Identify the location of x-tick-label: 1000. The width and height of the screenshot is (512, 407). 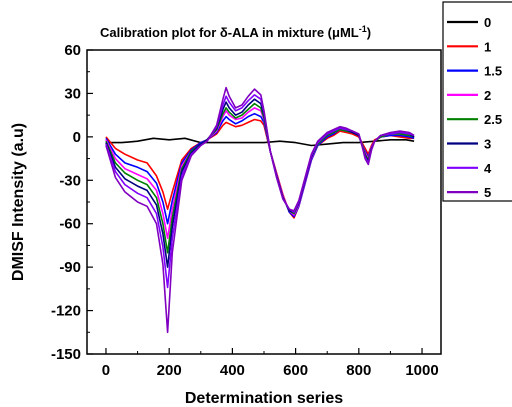
(421, 370).